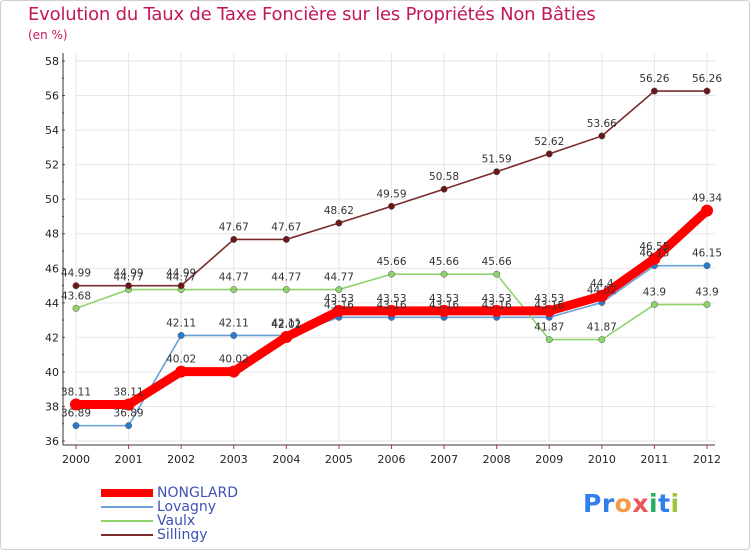  What do you see at coordinates (52, 165) in the screenshot?
I see `y-tick-label: 52` at bounding box center [52, 165].